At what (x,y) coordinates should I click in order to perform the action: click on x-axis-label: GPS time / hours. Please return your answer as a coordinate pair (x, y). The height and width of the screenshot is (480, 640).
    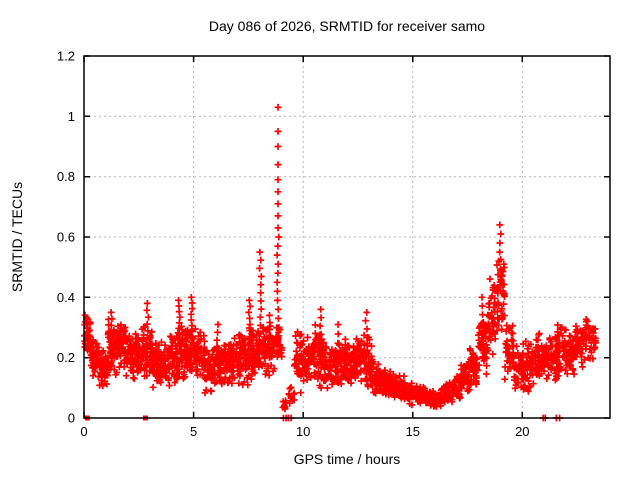
    Looking at the image, I should click on (347, 459).